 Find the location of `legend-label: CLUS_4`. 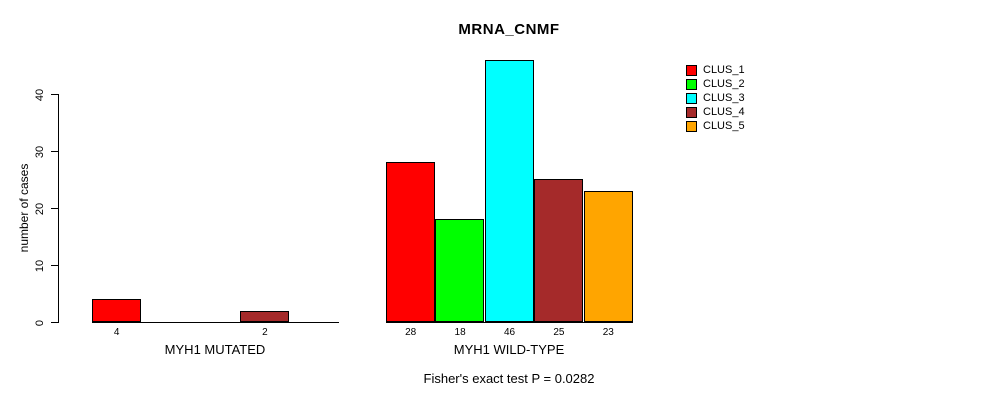

legend-label: CLUS_4 is located at coordinates (724, 112).